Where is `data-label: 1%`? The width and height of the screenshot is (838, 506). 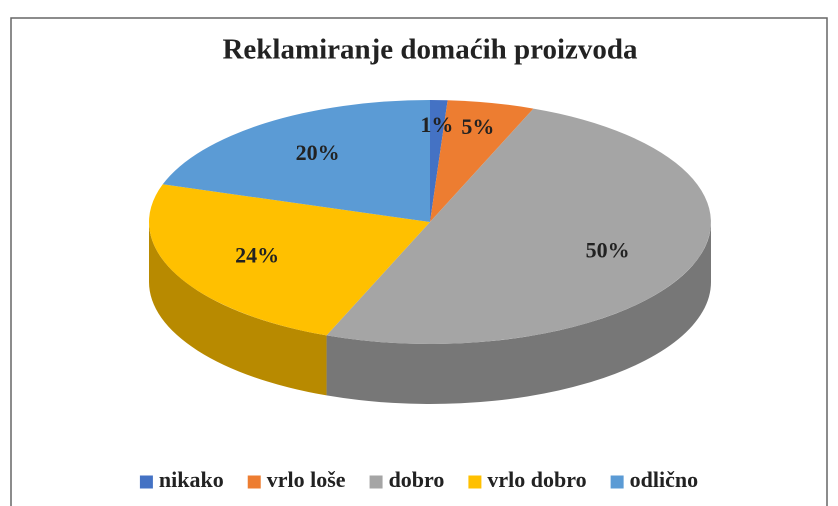
data-label: 1% is located at coordinates (436, 124).